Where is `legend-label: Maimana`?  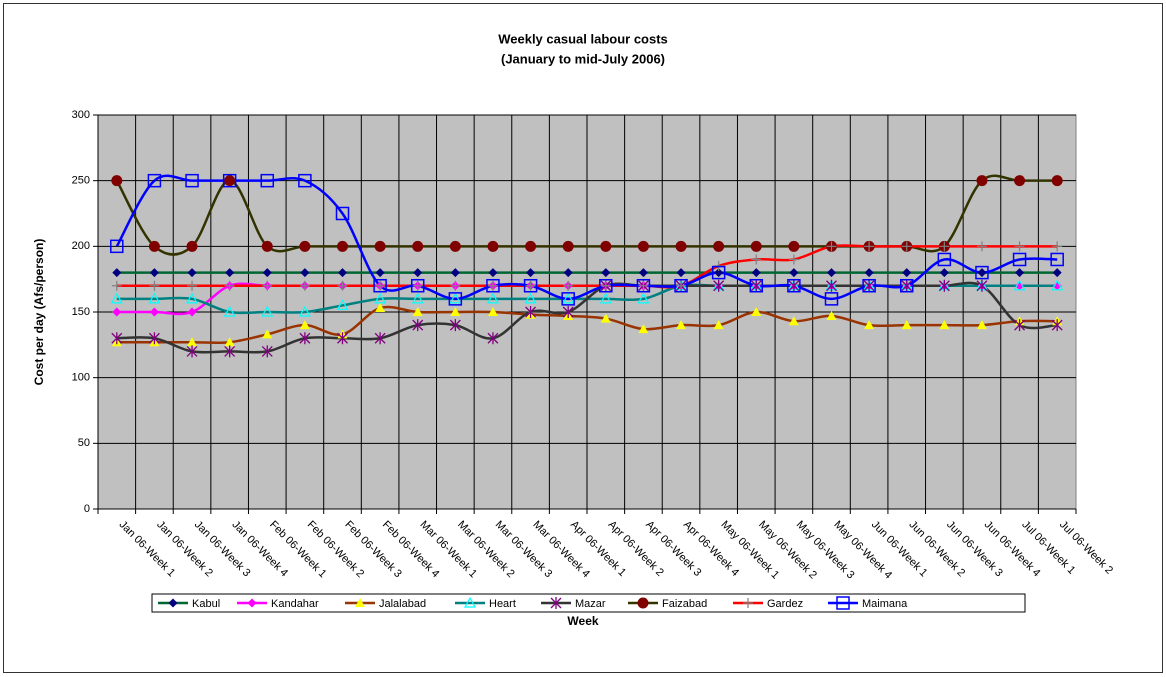
legend-label: Maimana is located at coordinates (885, 604).